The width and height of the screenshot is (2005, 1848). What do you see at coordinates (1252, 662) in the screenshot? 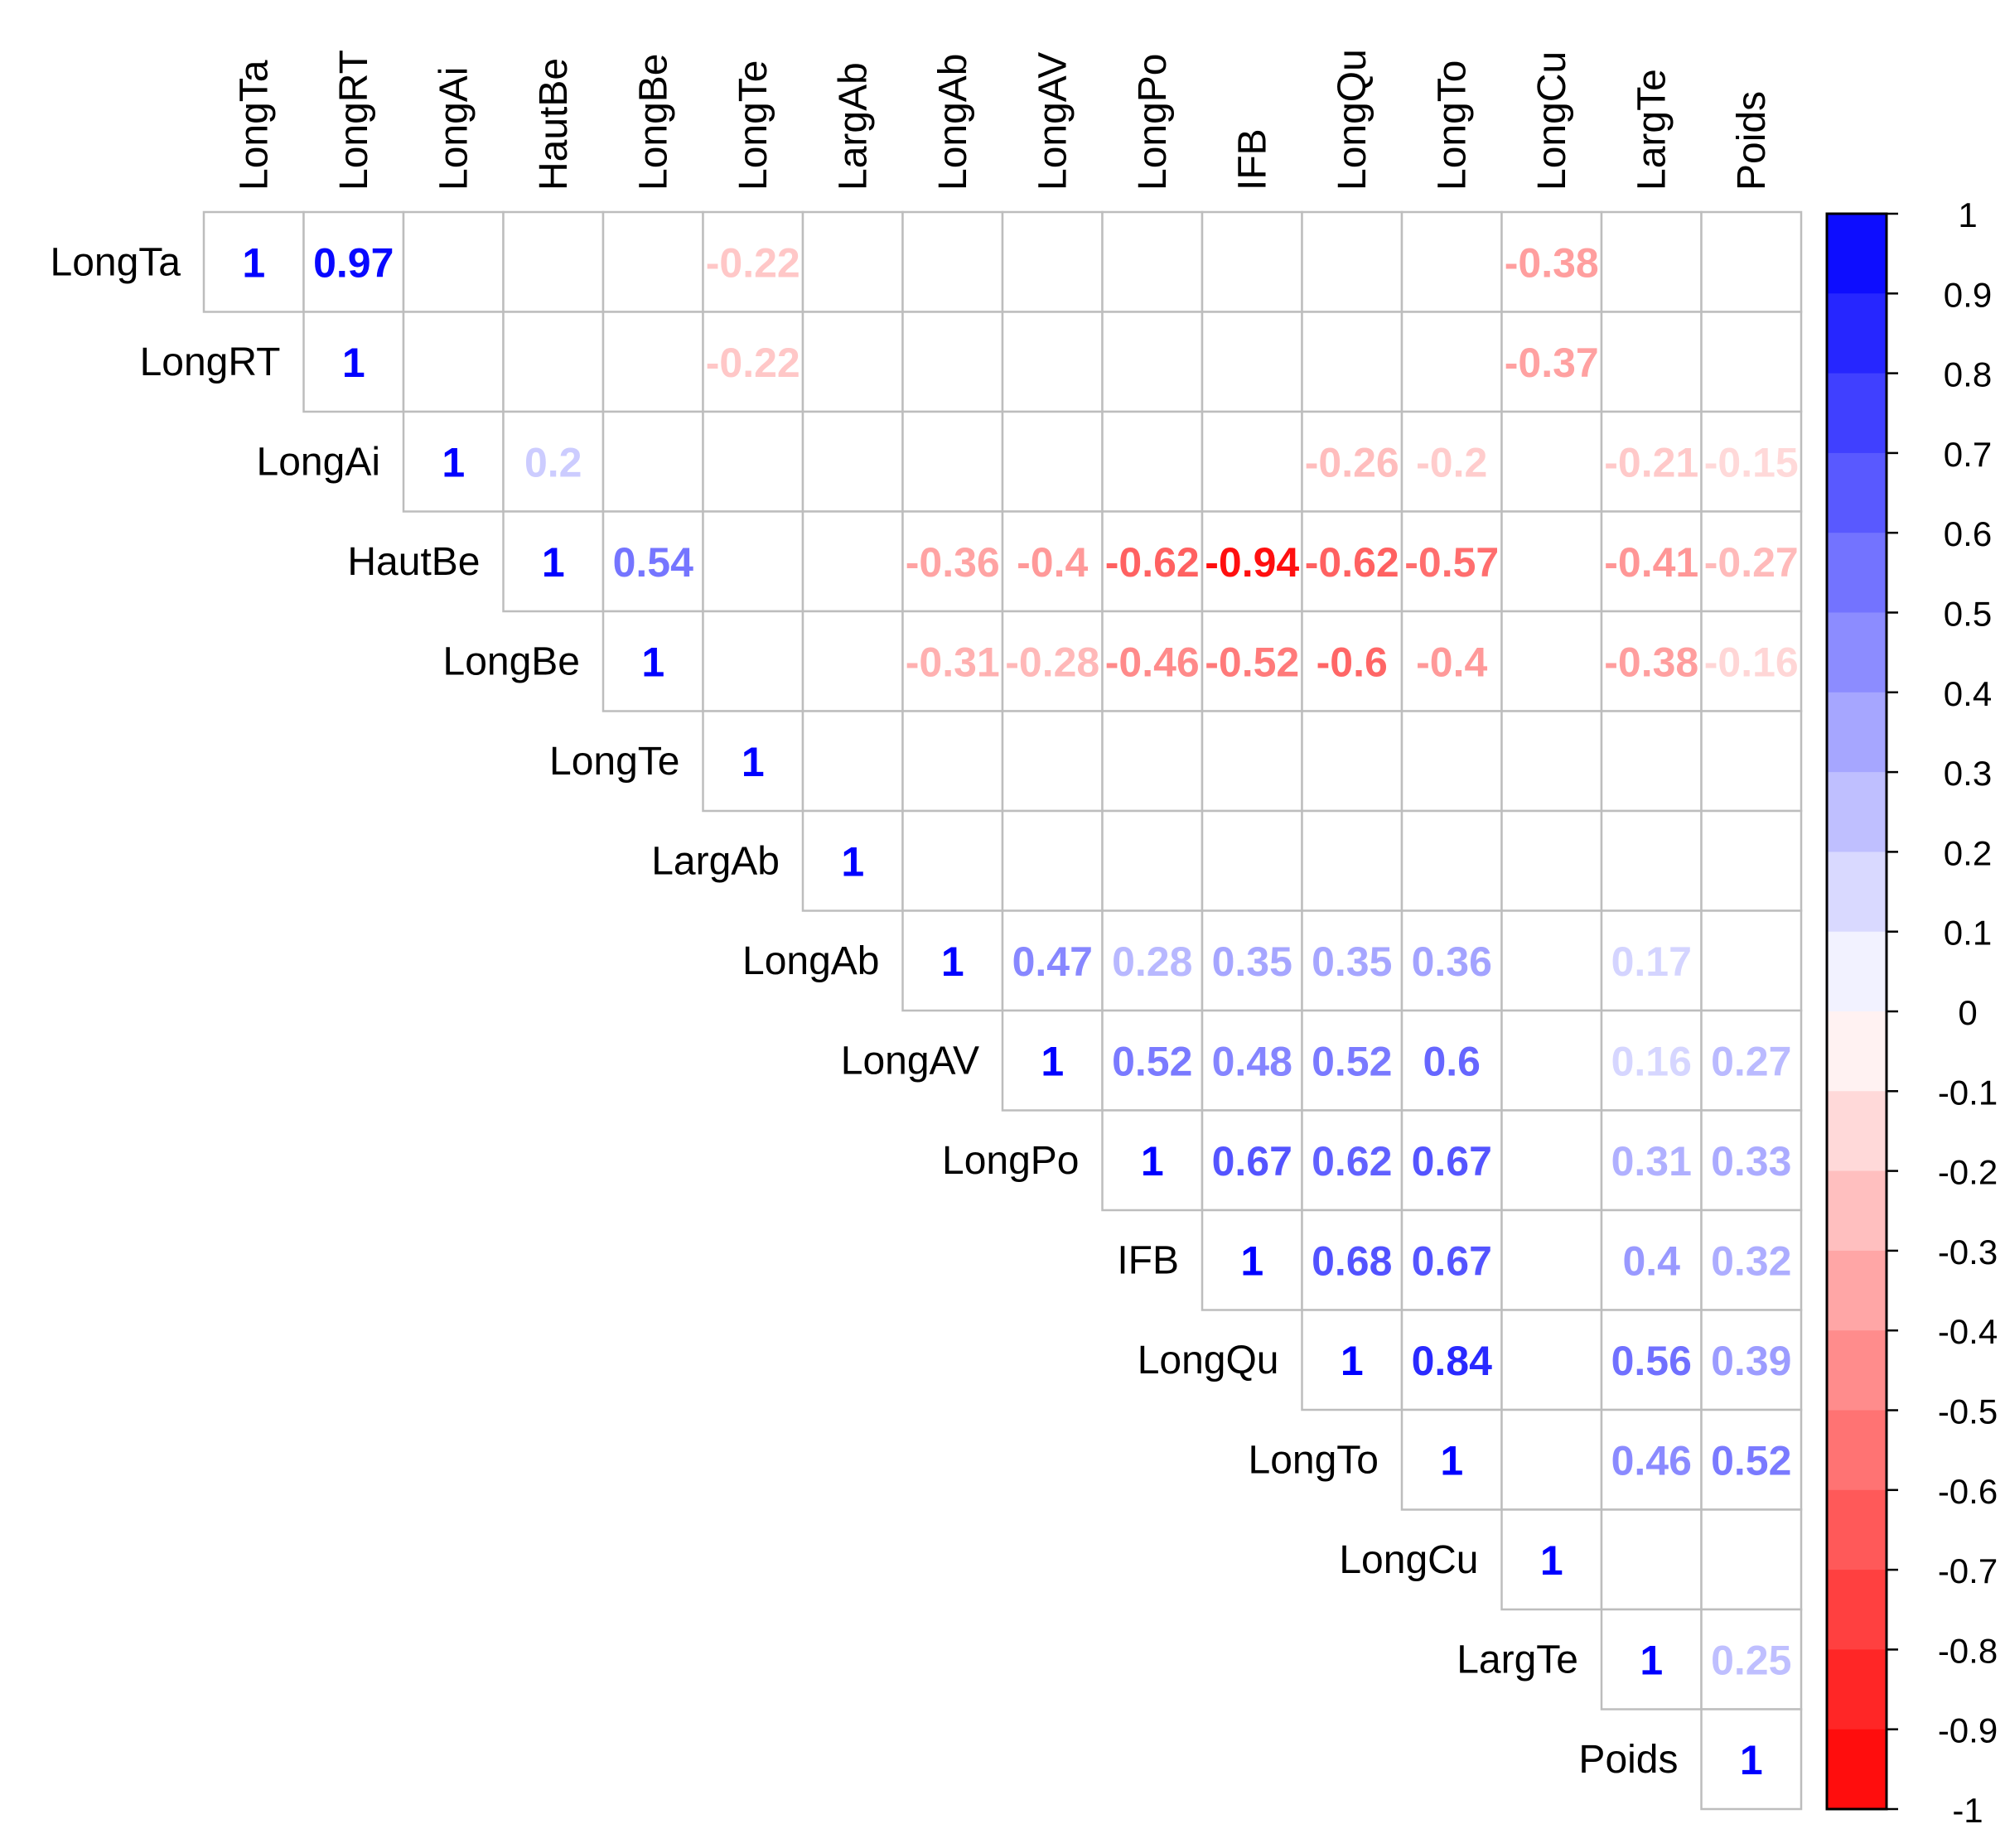
I see `correlation-value: -0.52` at bounding box center [1252, 662].